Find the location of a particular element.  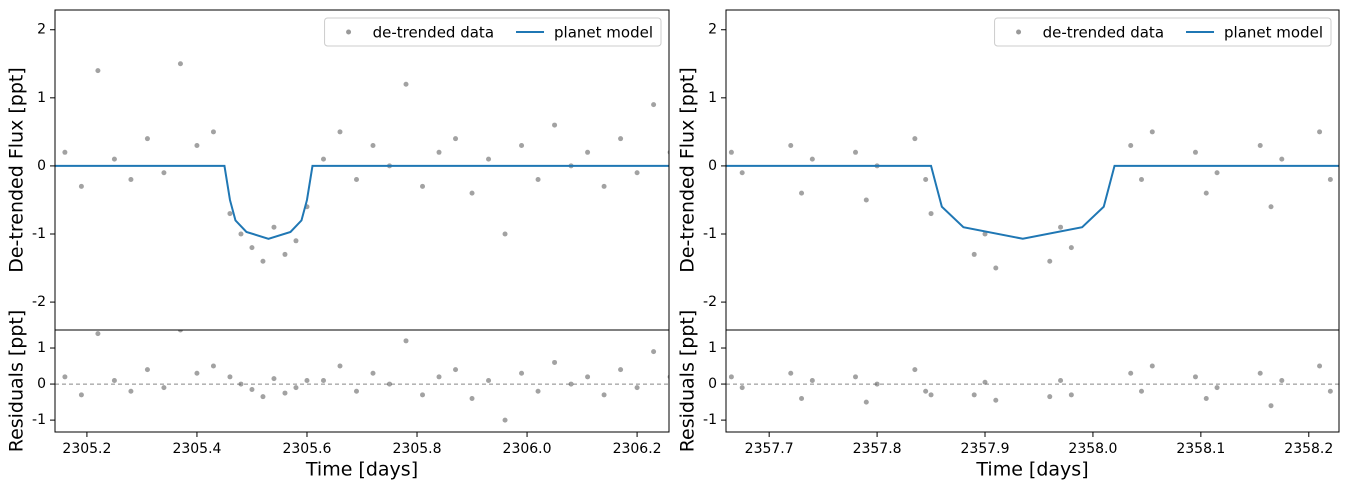

x-tick-label: 2358.2 is located at coordinates (1308, 449).